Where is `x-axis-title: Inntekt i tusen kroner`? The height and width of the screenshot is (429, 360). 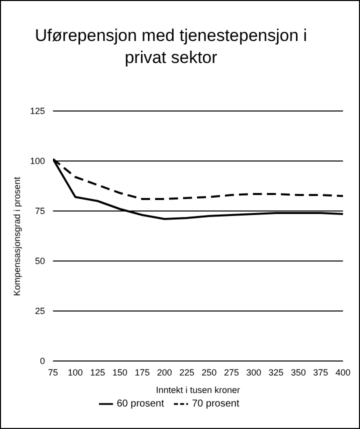 x-axis-title: Inntekt i tusen kroner is located at coordinates (198, 390).